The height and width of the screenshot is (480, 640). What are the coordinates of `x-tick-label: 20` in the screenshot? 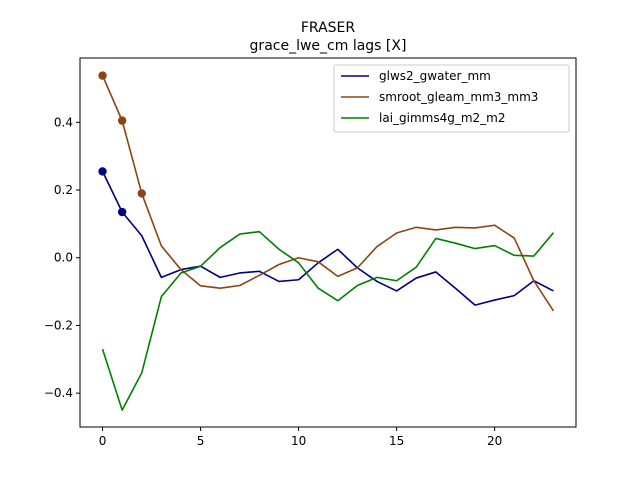 It's located at (494, 441).